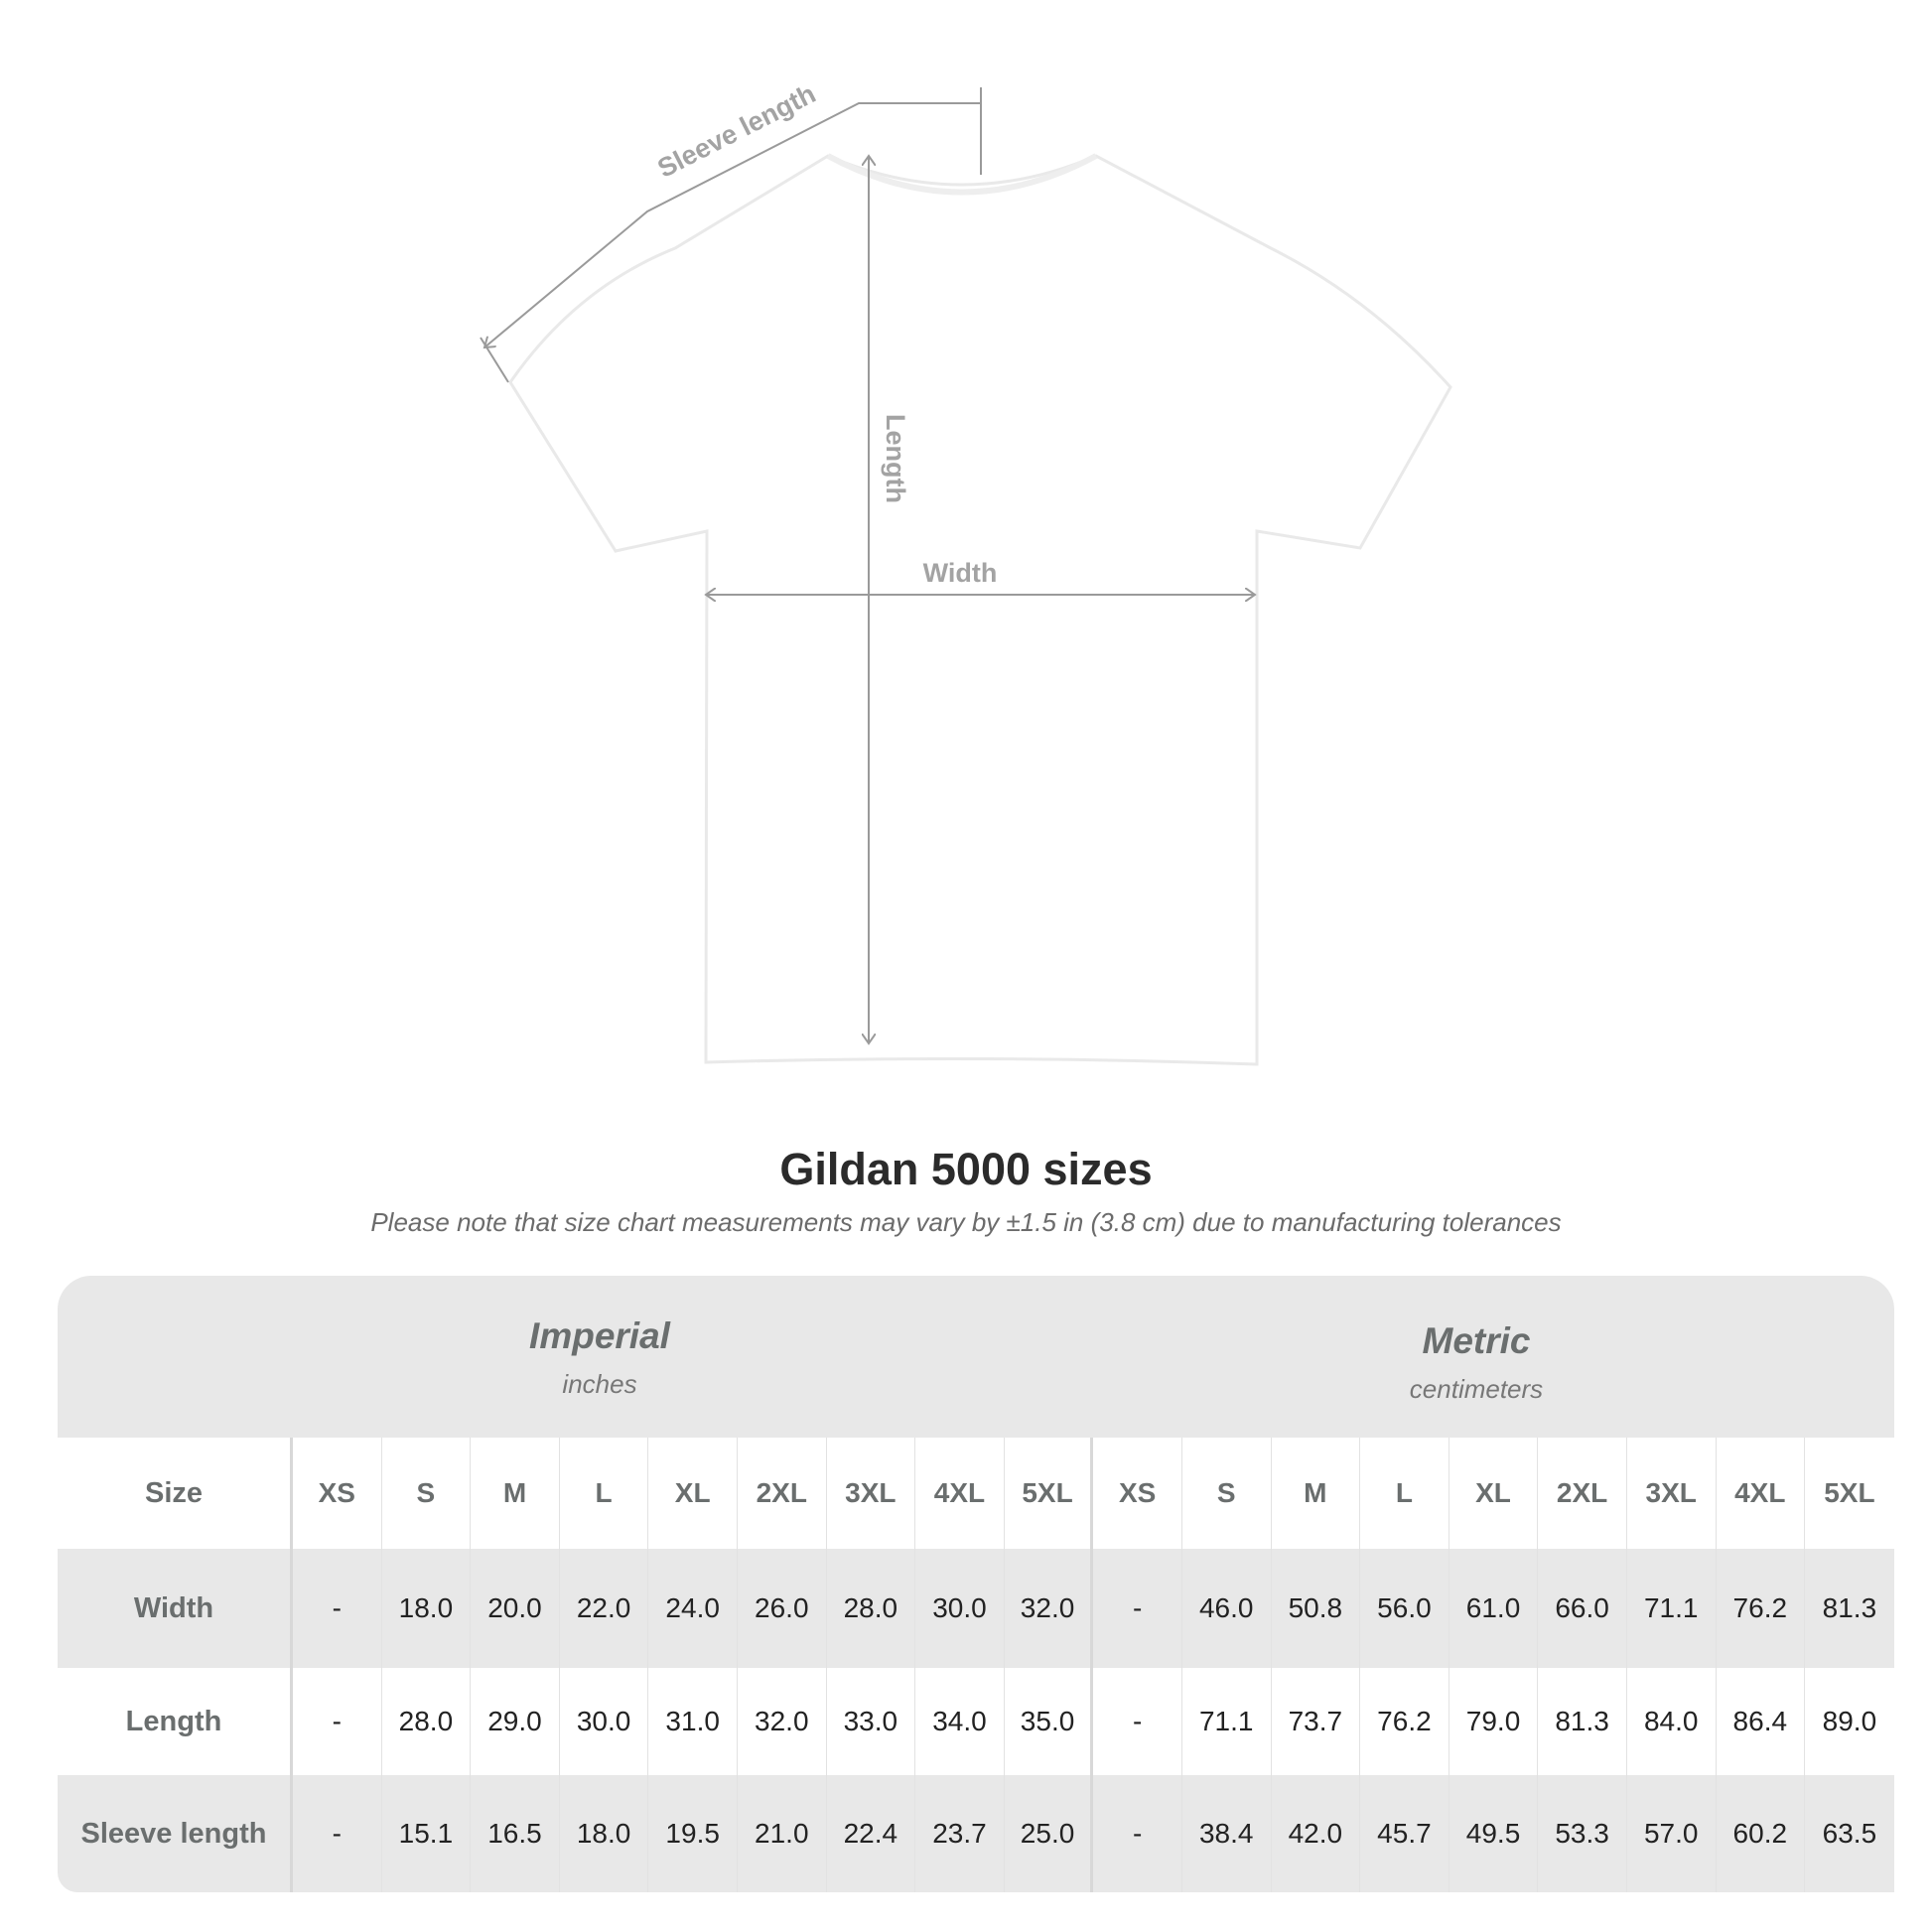 This screenshot has height=1932, width=1932. I want to click on metric-value-3xl: 84.0, so click(1672, 1722).